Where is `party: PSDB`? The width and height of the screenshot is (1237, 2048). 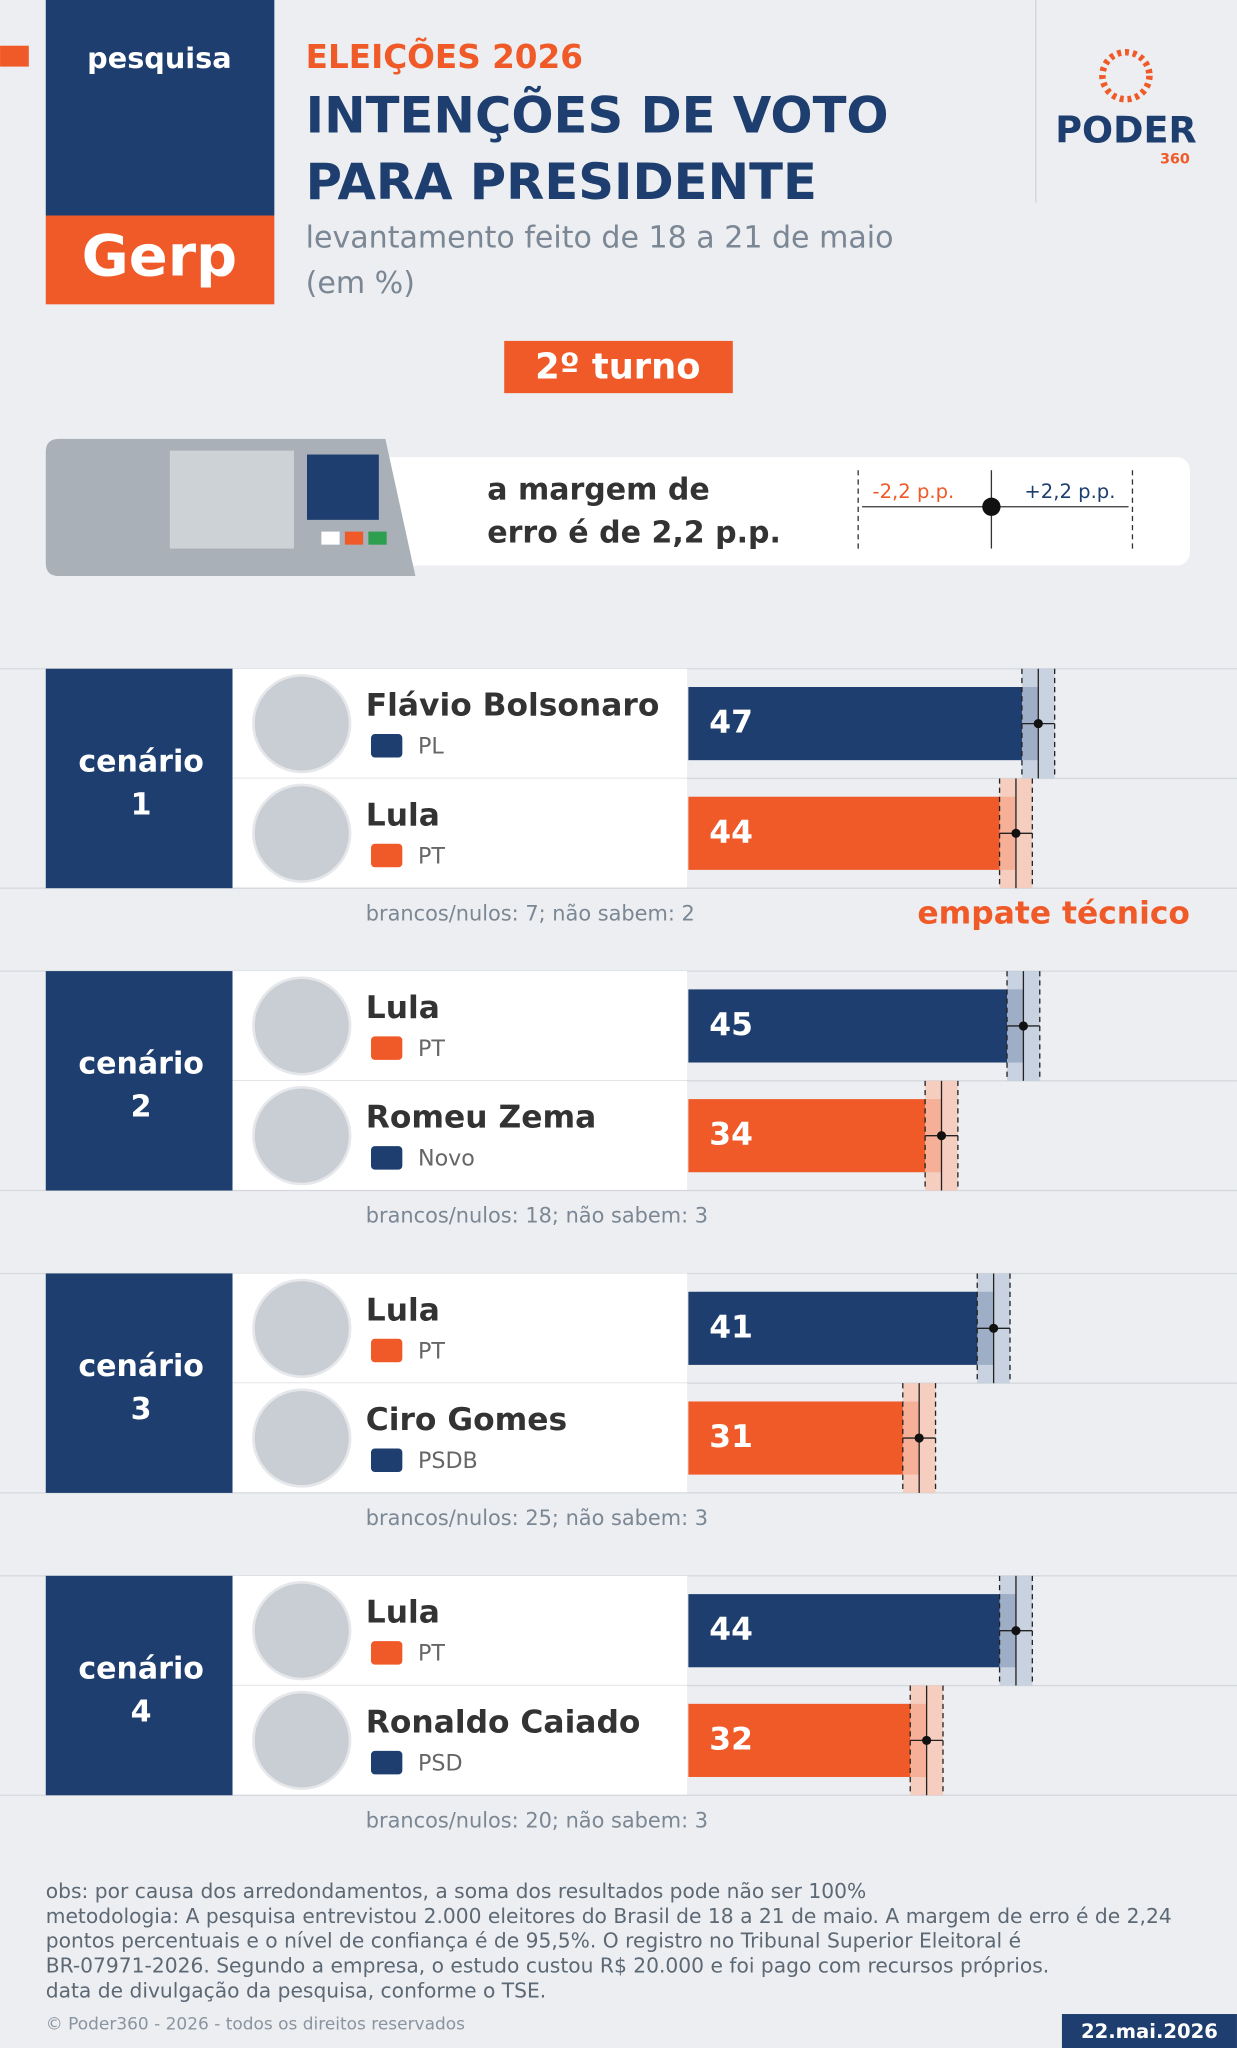
party: PSDB is located at coordinates (448, 1461).